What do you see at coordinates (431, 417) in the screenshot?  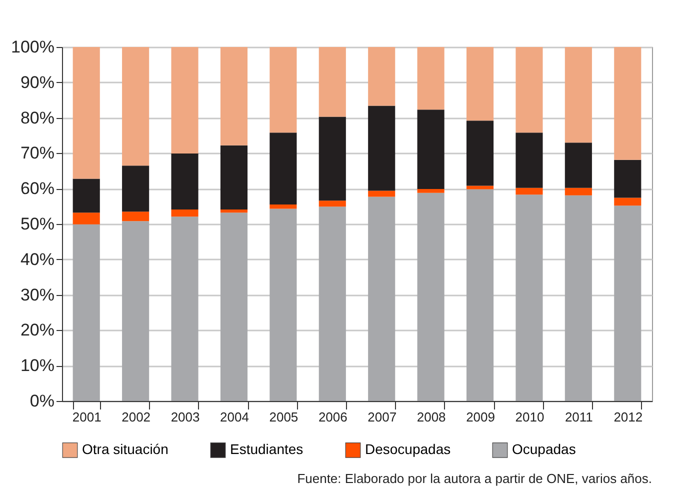 I see `x-tick-label: 2008` at bounding box center [431, 417].